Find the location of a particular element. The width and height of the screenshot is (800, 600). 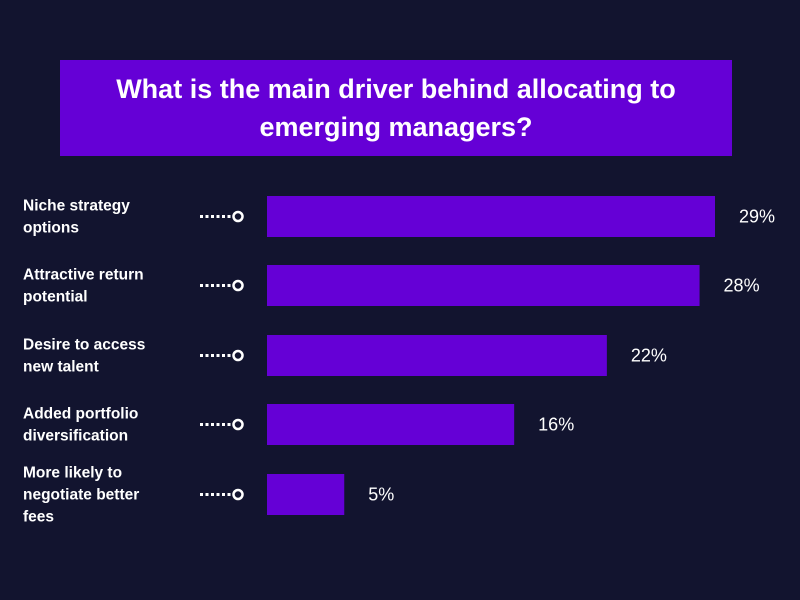

category-label-line: Added portfolio is located at coordinates (80, 414).